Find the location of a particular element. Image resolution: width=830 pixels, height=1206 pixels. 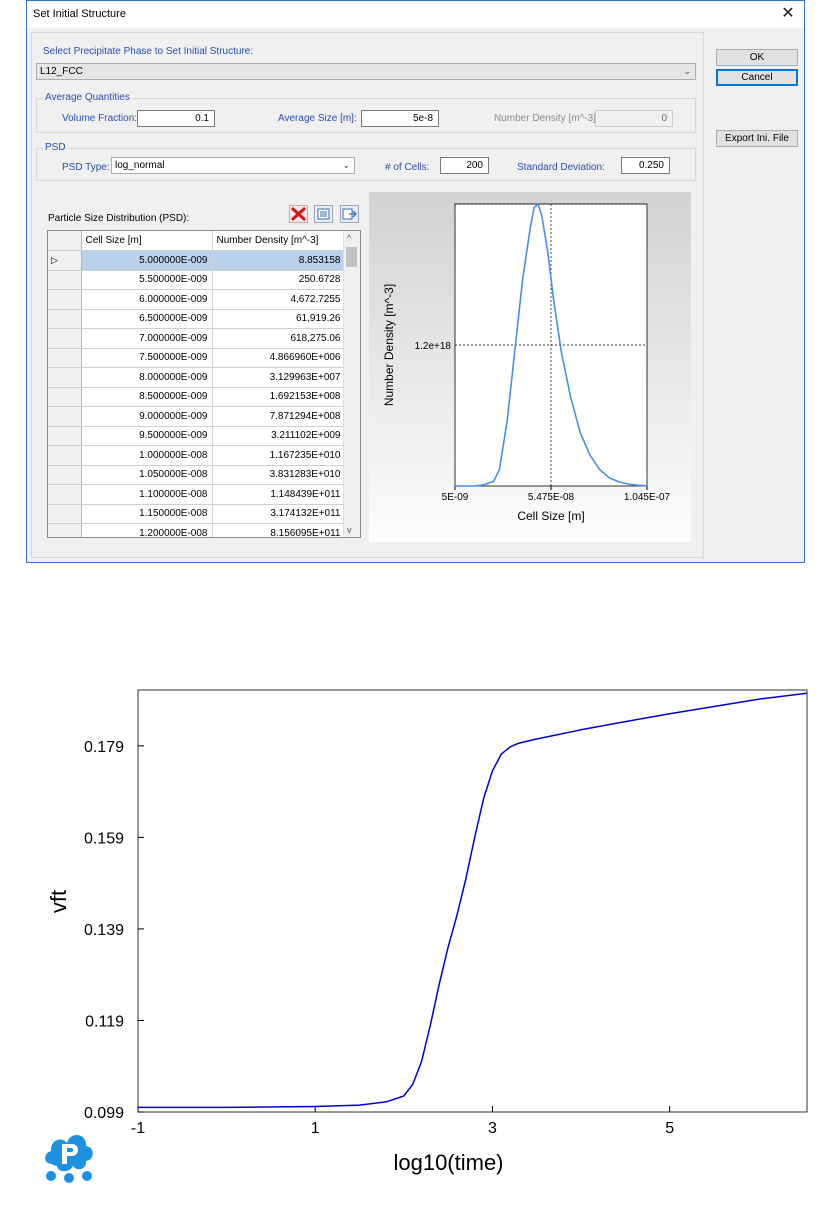

scroll-down-icon: v is located at coordinates (349, 530).